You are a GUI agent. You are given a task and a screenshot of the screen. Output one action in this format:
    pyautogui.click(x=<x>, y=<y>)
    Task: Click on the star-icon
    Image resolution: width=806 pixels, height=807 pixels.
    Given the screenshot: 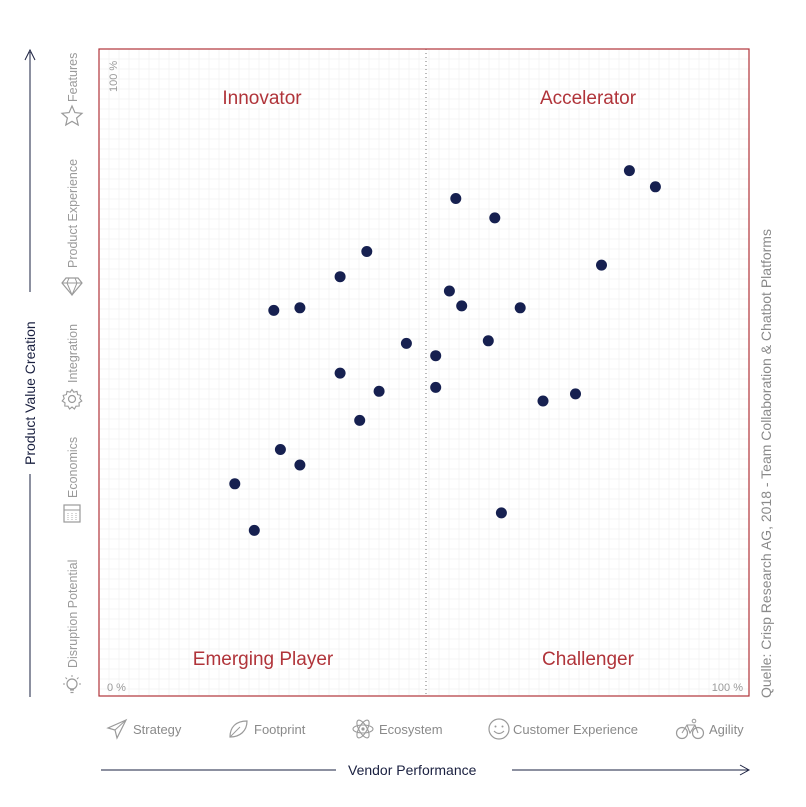 What is the action you would take?
    pyautogui.click(x=72, y=115)
    